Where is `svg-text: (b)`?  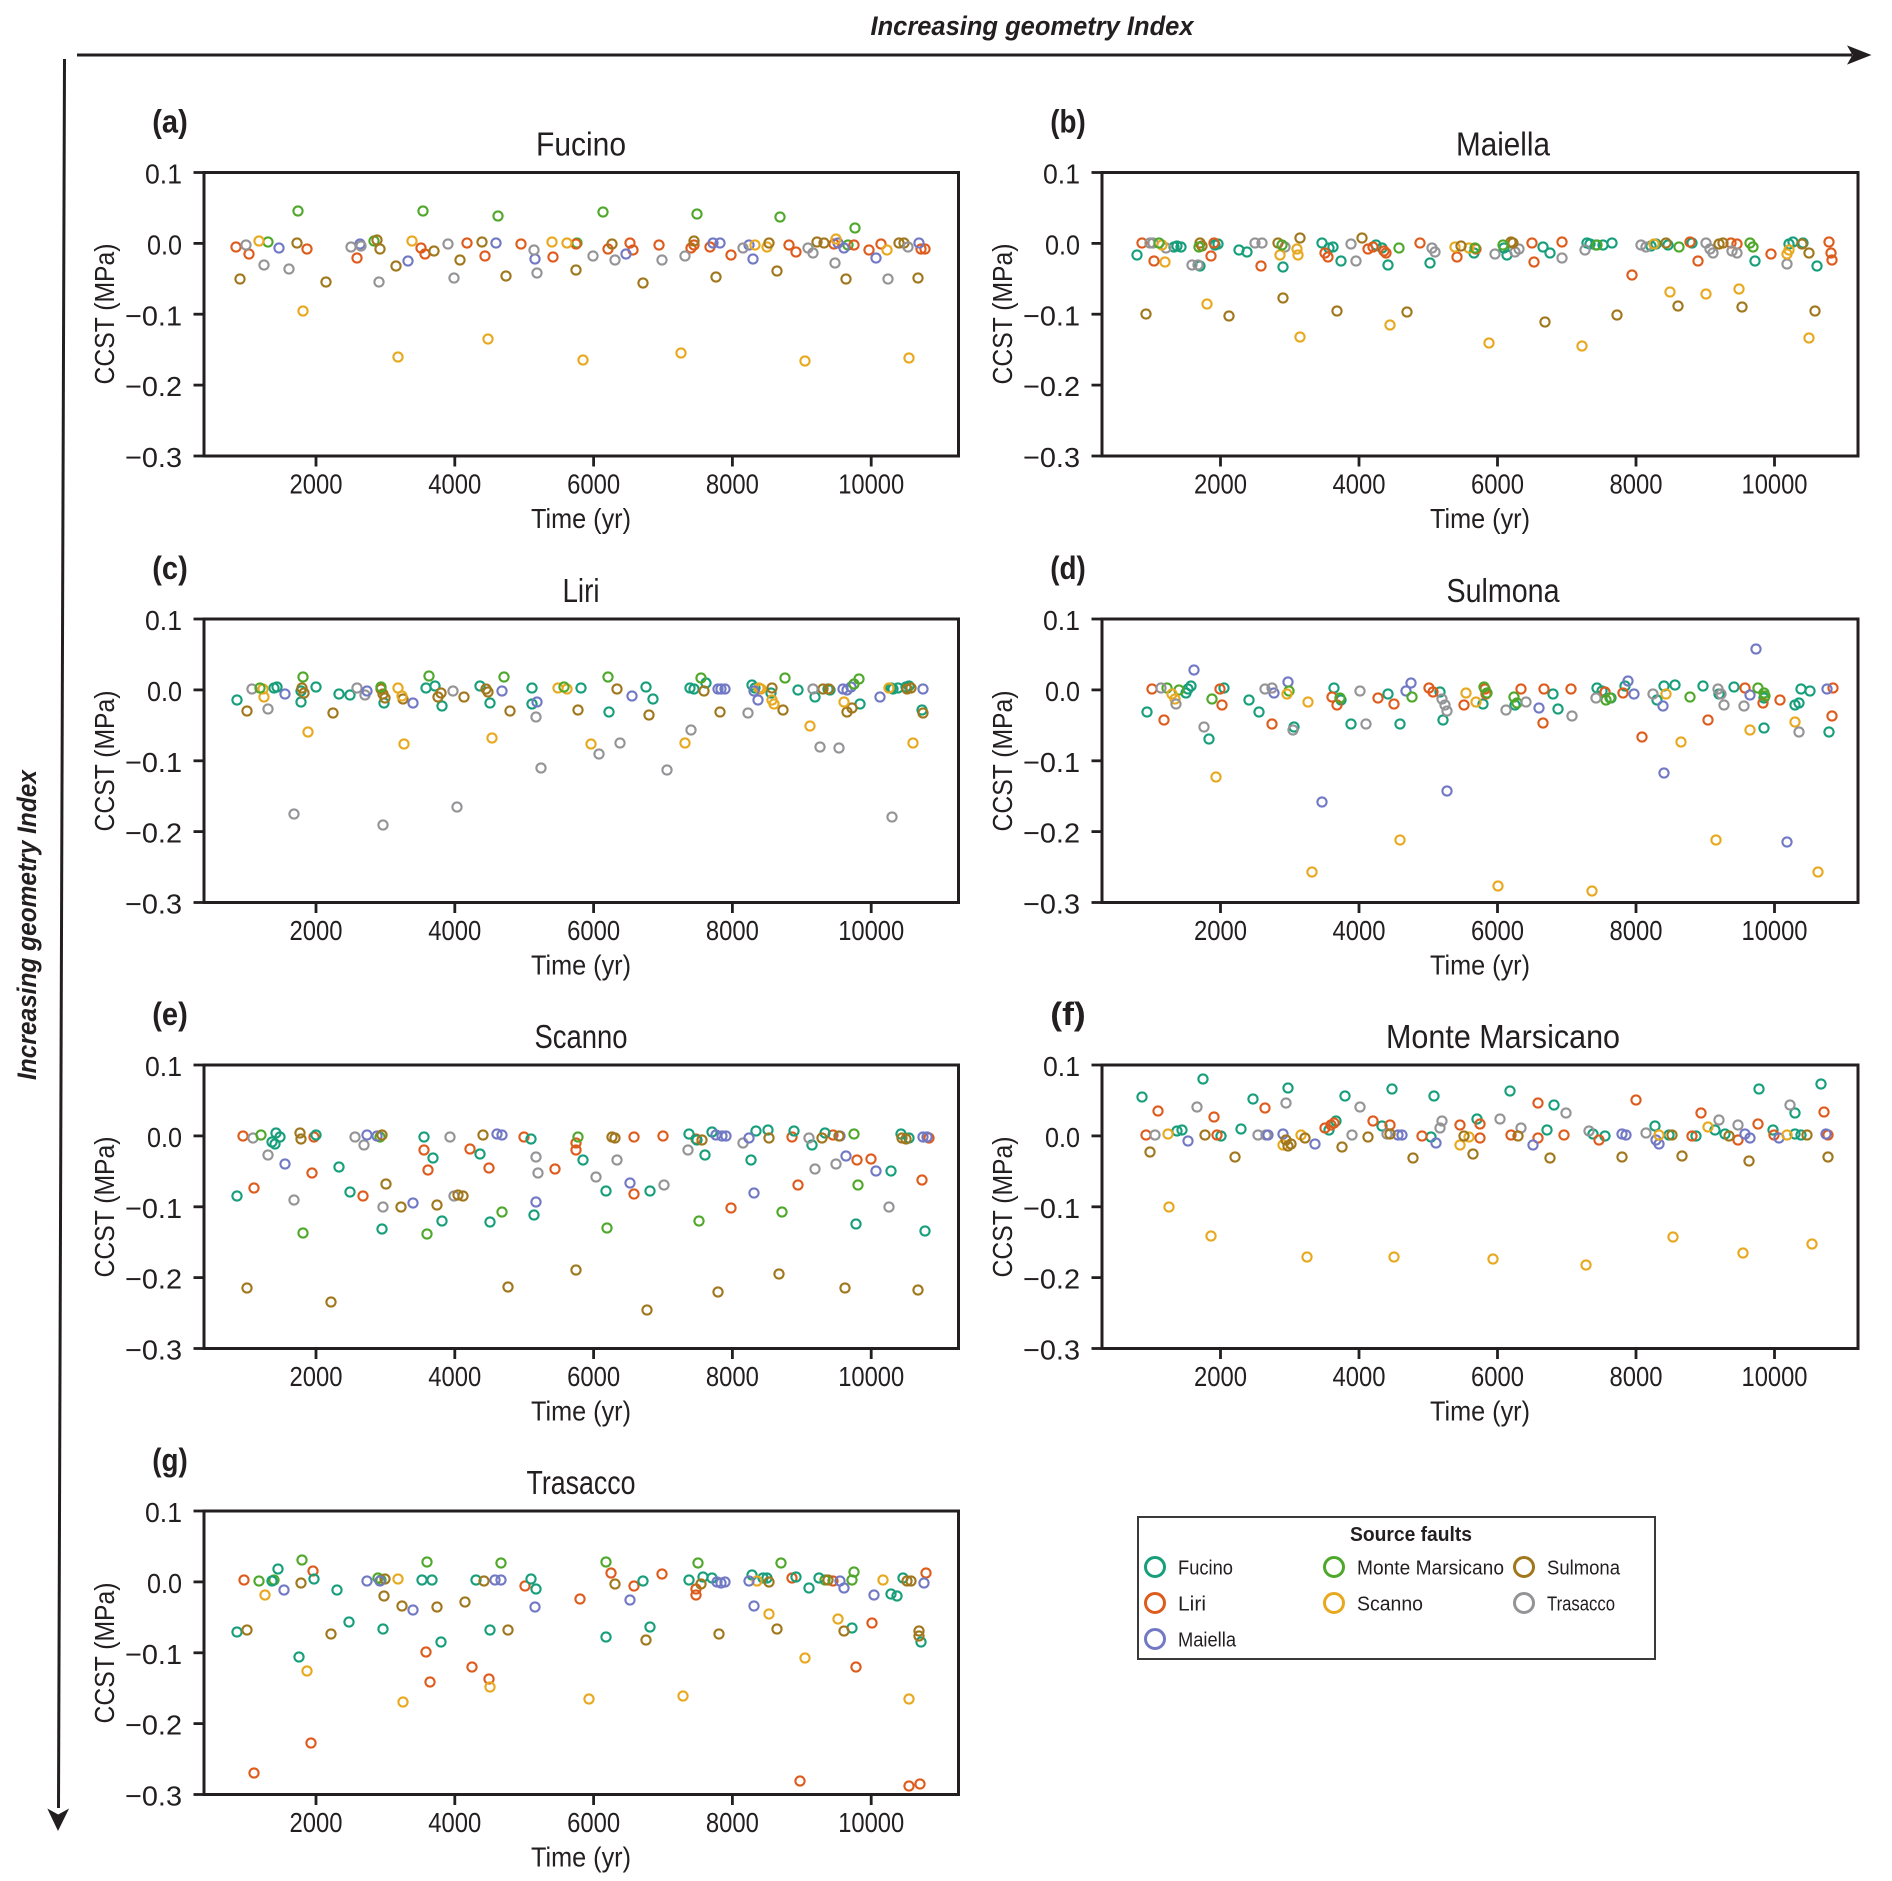
svg-text: (b) is located at coordinates (1068, 122).